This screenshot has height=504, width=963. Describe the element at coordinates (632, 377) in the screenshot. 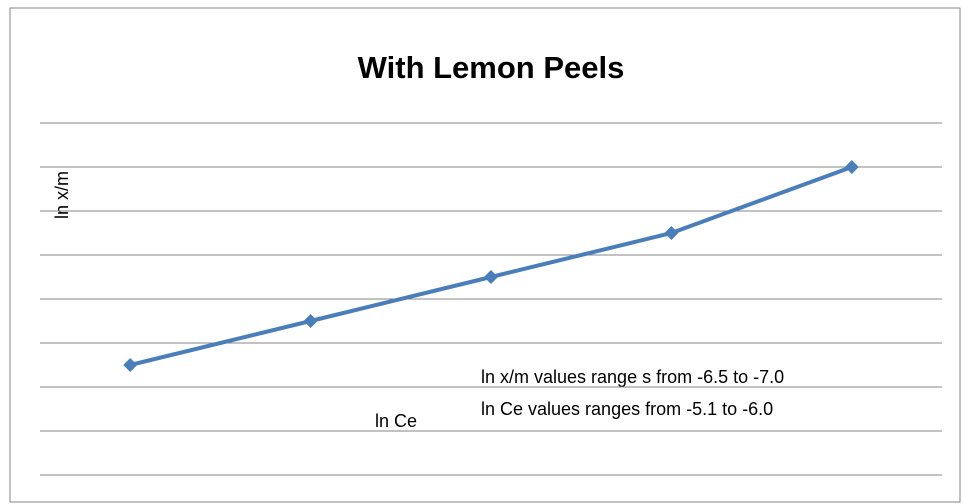

I see `annotation: ln x/m values range s from -6.5 to -7.0` at that location.